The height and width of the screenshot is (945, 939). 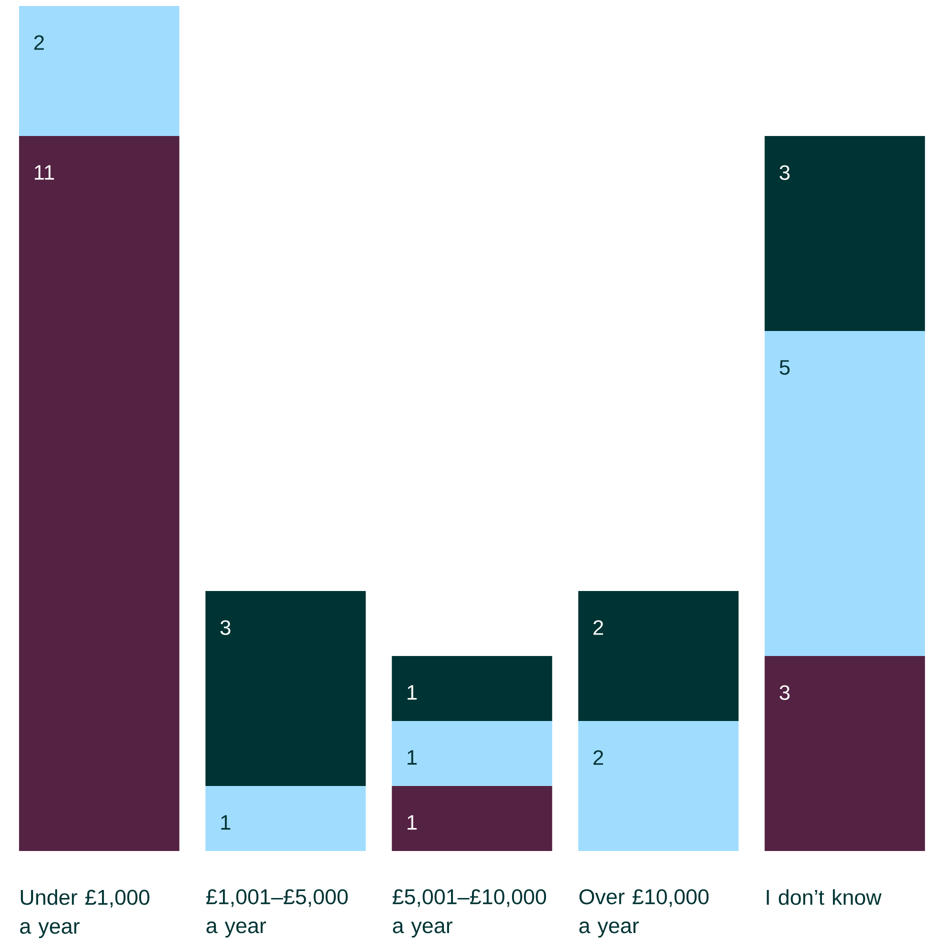 What do you see at coordinates (44, 172) in the screenshot?
I see `data-label: 11` at bounding box center [44, 172].